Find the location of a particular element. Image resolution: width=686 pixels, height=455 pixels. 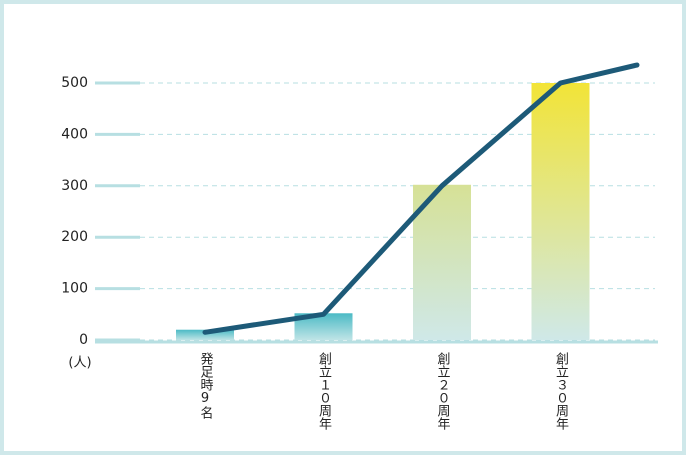

y-unit: (人) is located at coordinates (79, 363).